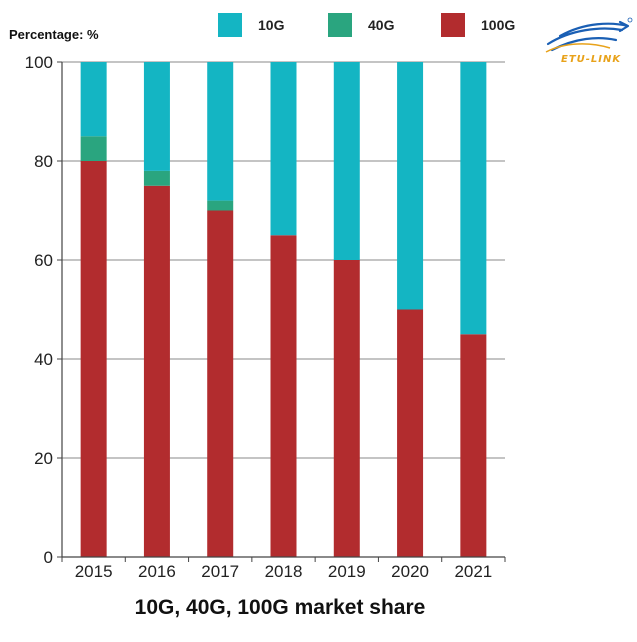  What do you see at coordinates (283, 396) in the screenshot?
I see `bar-100G-2018` at bounding box center [283, 396].